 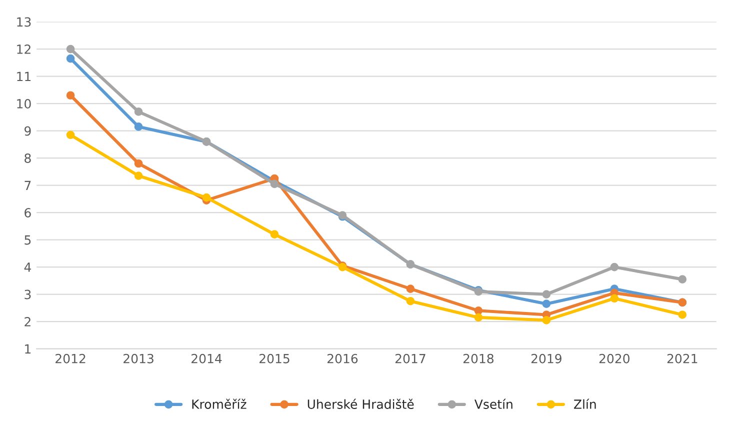 What do you see at coordinates (585, 403) in the screenshot?
I see `legend-label: Zlín` at bounding box center [585, 403].